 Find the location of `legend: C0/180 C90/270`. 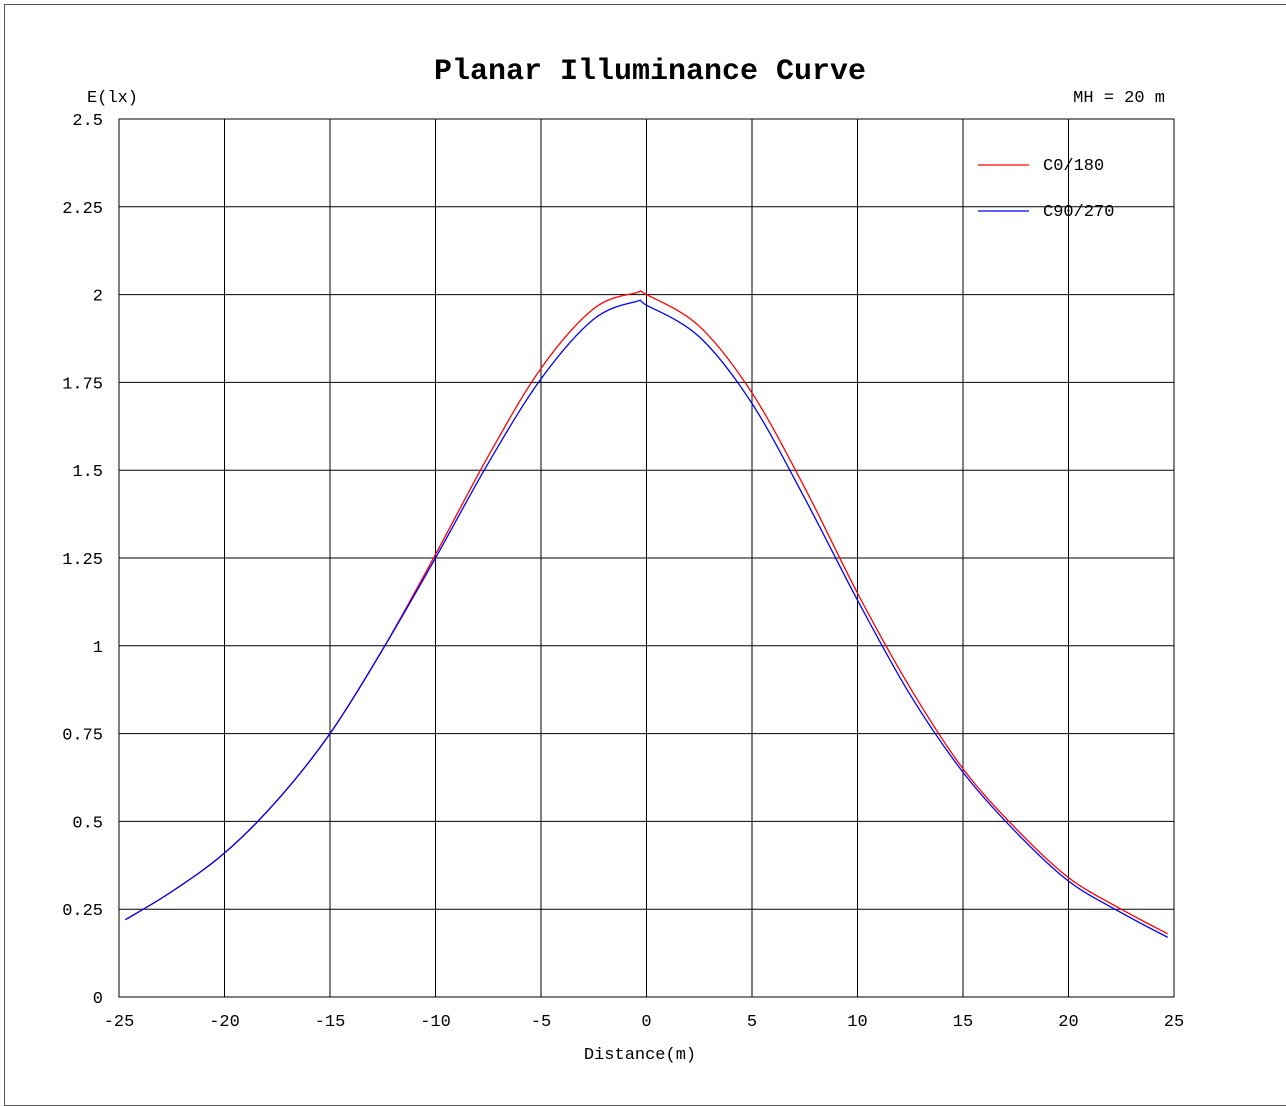

legend: C0/180 C90/270 is located at coordinates (1046, 189).